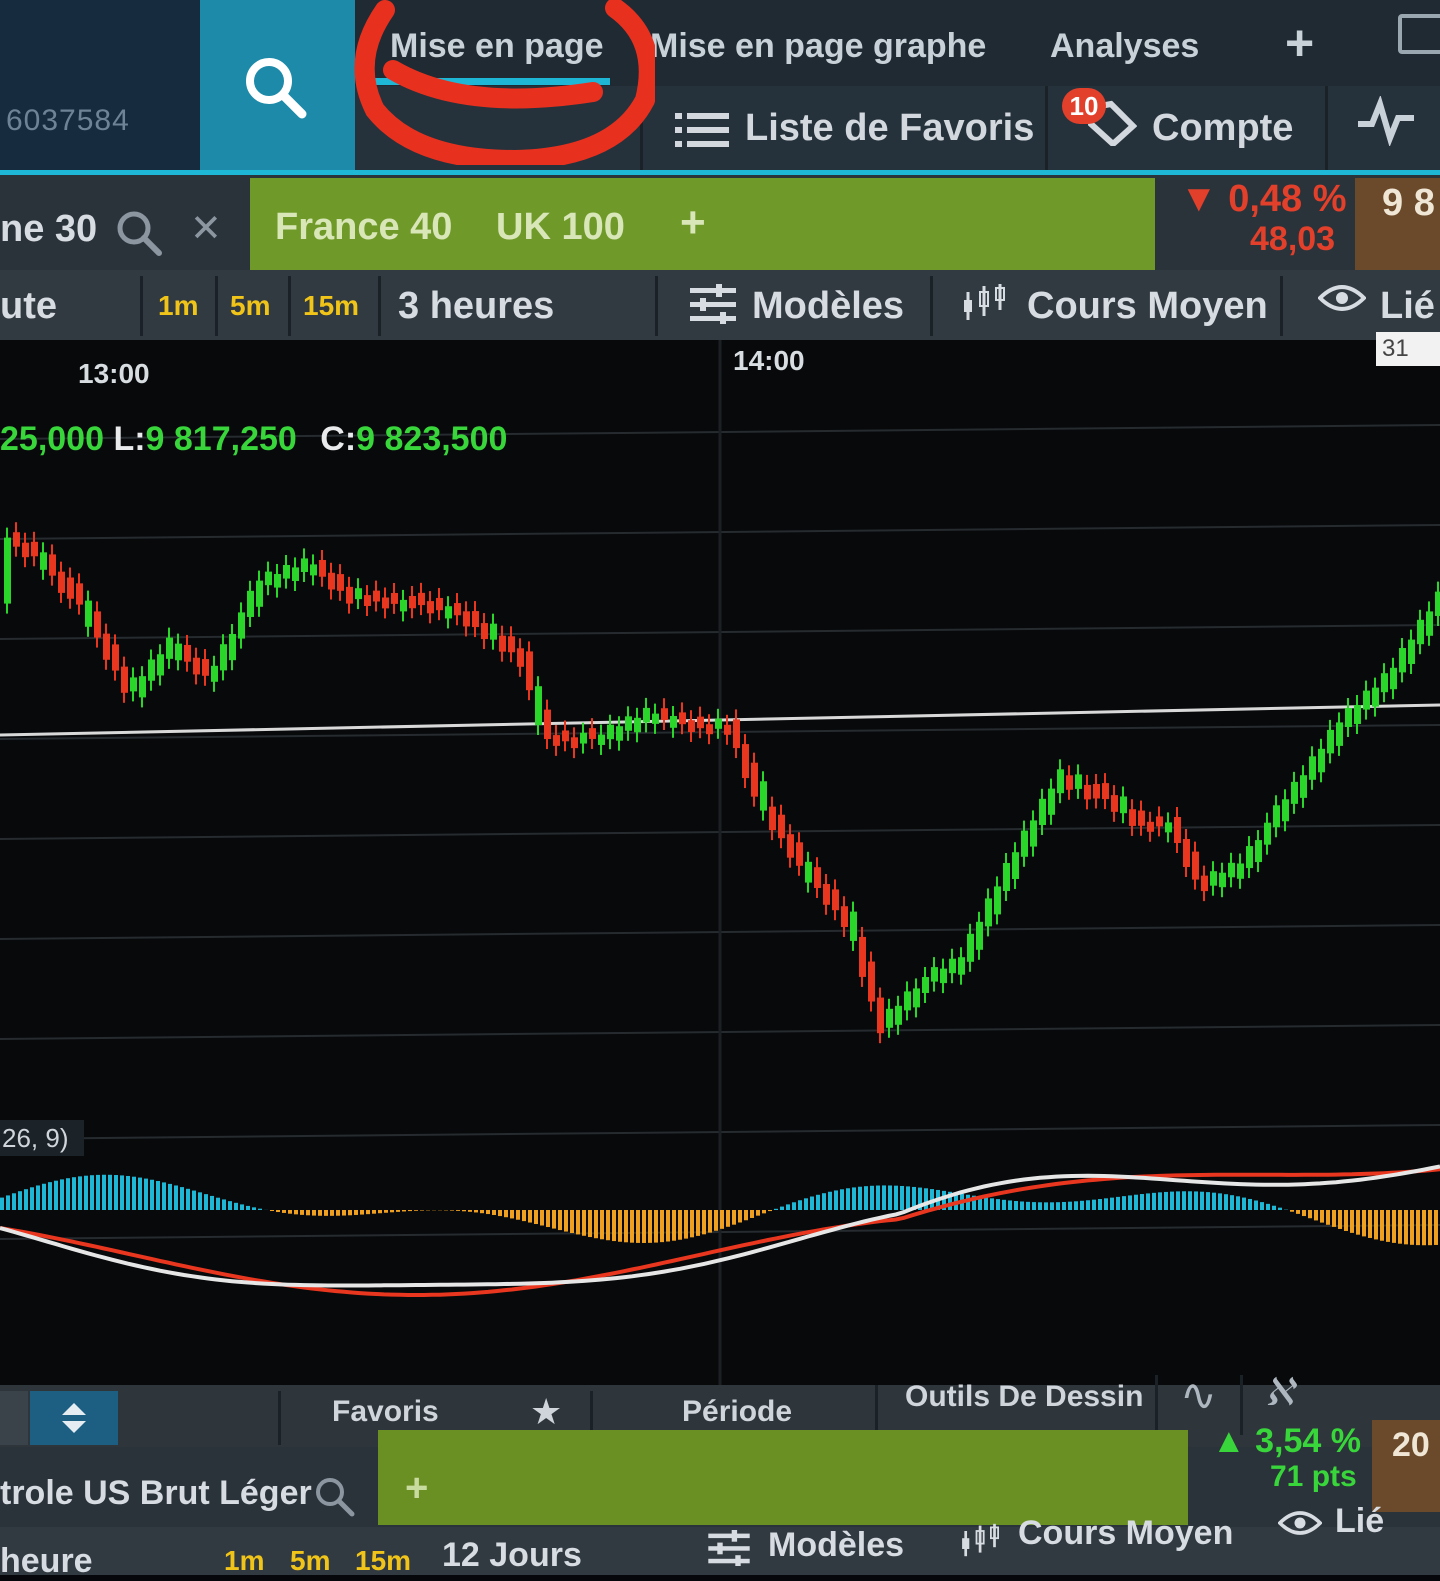 Image resolution: width=1440 pixels, height=1581 pixels. I want to click on account-tab: Compte, so click(1222, 128).